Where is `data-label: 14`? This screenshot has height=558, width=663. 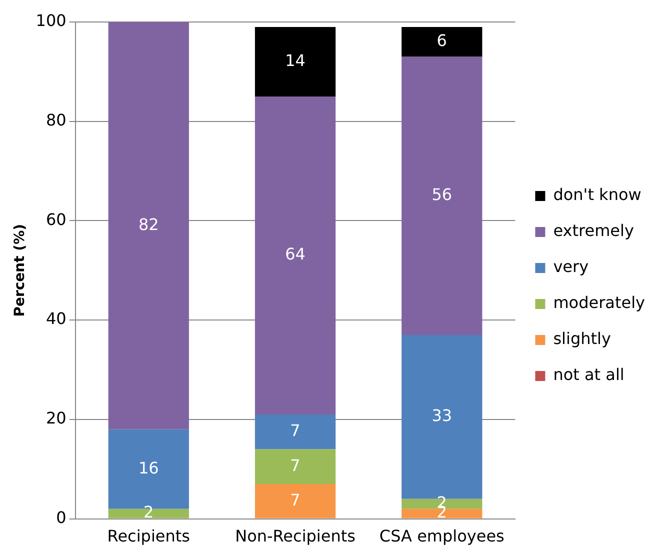 data-label: 14 is located at coordinates (295, 60).